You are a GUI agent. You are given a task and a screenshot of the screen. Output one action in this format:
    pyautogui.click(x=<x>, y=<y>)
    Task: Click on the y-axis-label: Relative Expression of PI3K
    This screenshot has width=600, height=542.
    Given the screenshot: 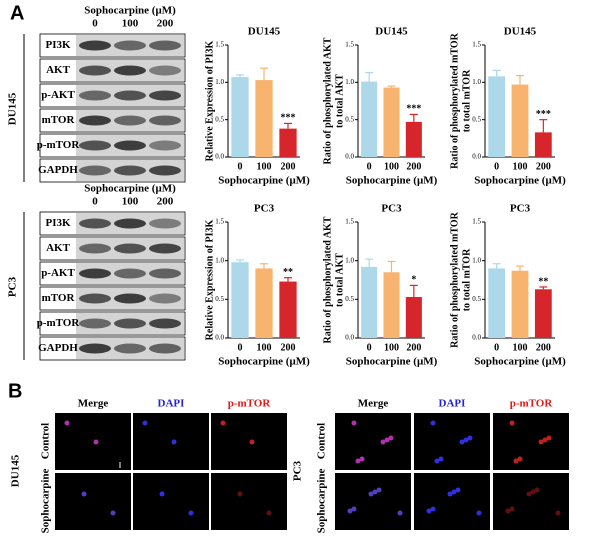 What is the action you would take?
    pyautogui.click(x=209, y=279)
    